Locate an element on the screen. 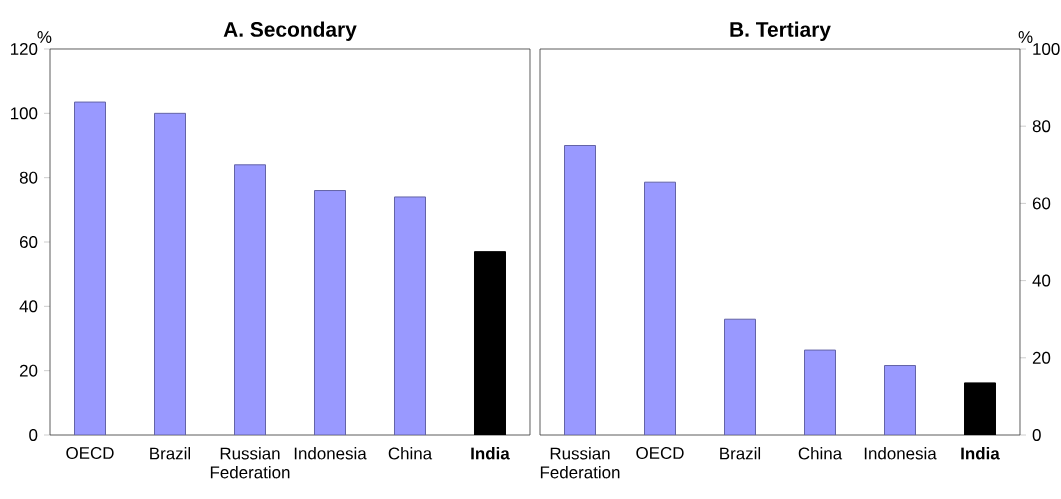 The width and height of the screenshot is (1061, 499). y2-tick-label: 100 is located at coordinates (1046, 49).